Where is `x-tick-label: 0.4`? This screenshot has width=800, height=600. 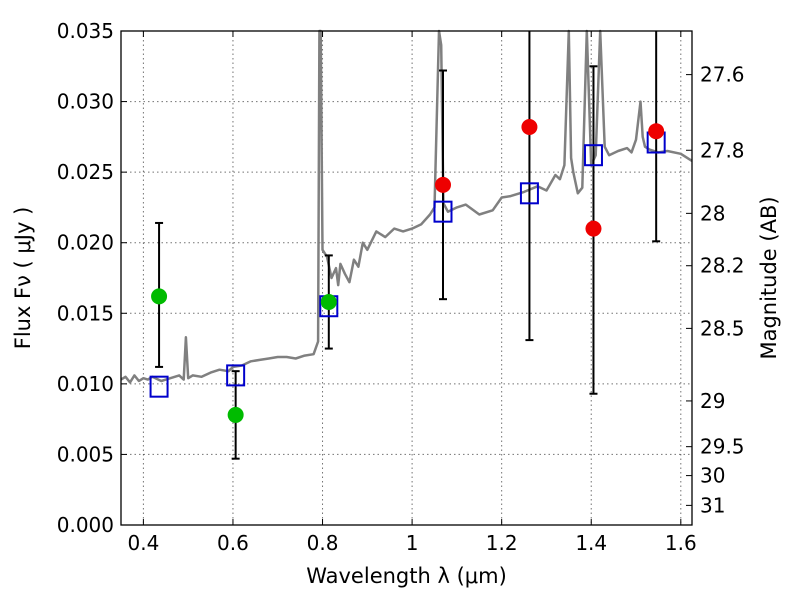
x-tick-label: 0.4 is located at coordinates (143, 543).